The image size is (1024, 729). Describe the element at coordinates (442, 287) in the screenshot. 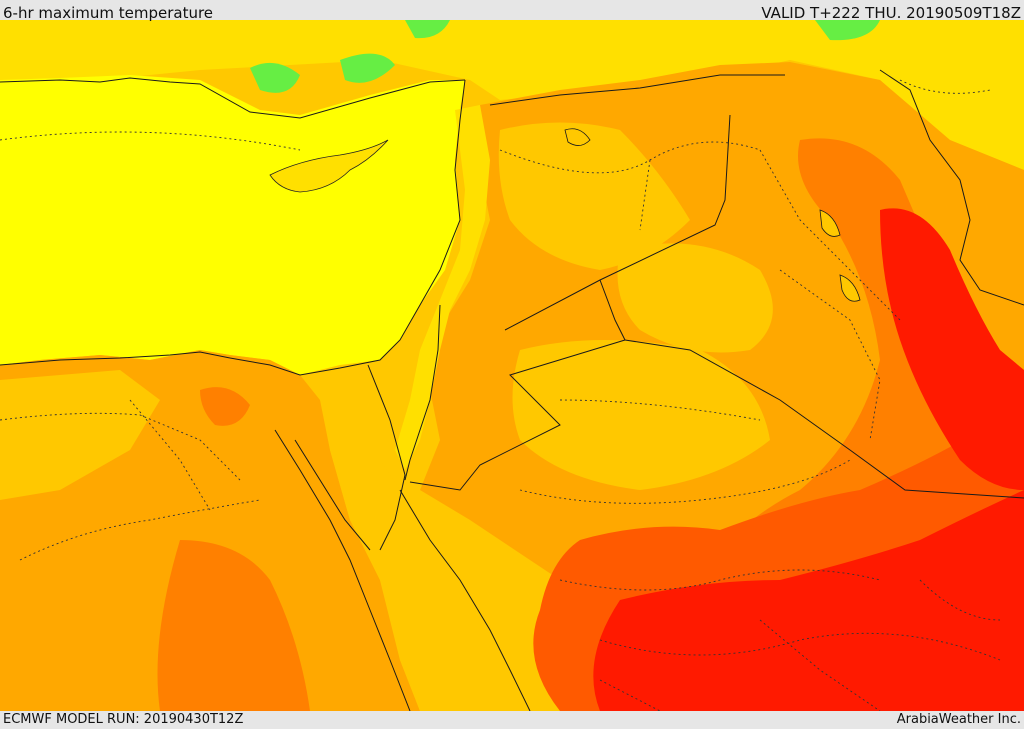

I see `levant-coast` at that location.